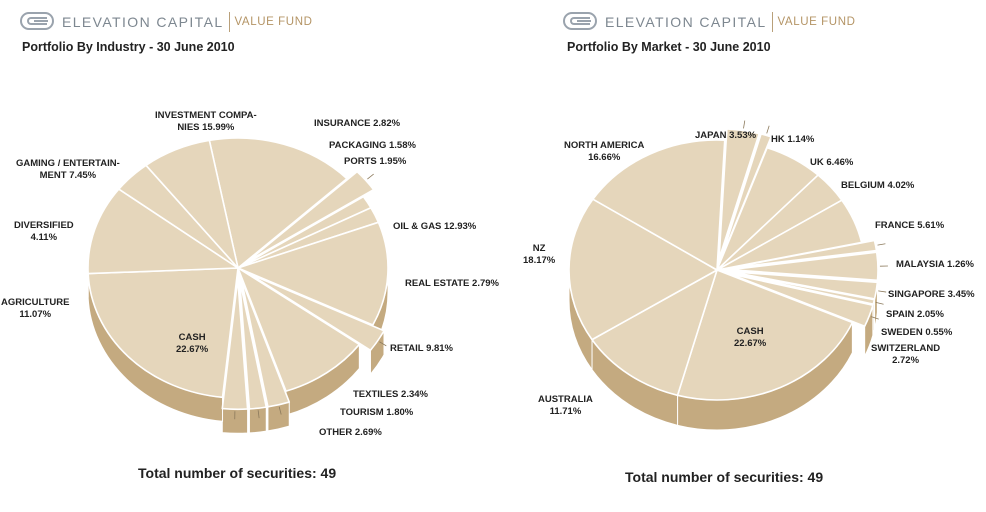 The height and width of the screenshot is (512, 986). What do you see at coordinates (452, 283) in the screenshot?
I see `slice-label-real-estate: REAL ESTATE 2.79%` at bounding box center [452, 283].